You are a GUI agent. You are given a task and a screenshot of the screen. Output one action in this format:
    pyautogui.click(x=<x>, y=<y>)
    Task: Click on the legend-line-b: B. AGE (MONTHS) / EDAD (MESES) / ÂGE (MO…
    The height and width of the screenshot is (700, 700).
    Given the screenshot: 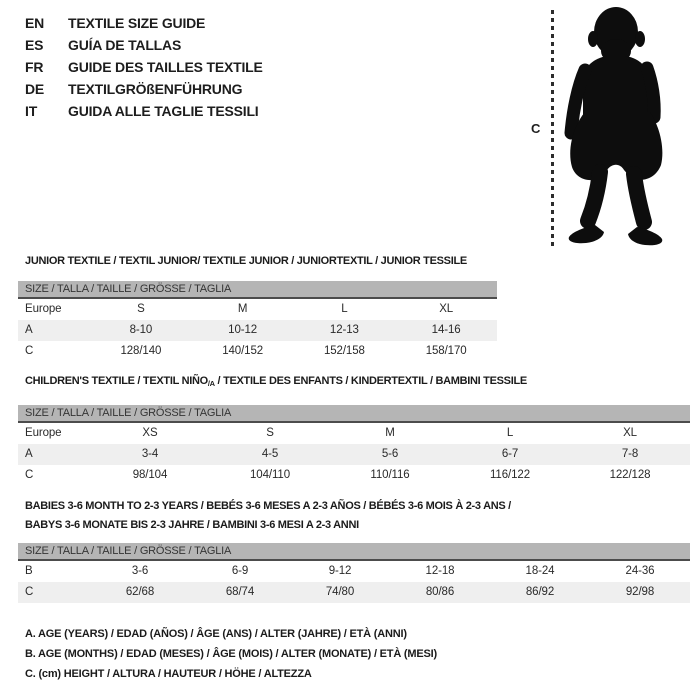 What is the action you would take?
    pyautogui.click(x=231, y=654)
    